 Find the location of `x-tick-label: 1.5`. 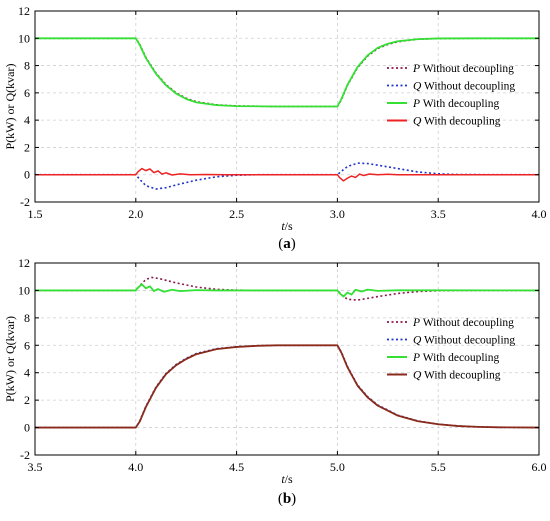

x-tick-label: 1.5 is located at coordinates (35, 214).